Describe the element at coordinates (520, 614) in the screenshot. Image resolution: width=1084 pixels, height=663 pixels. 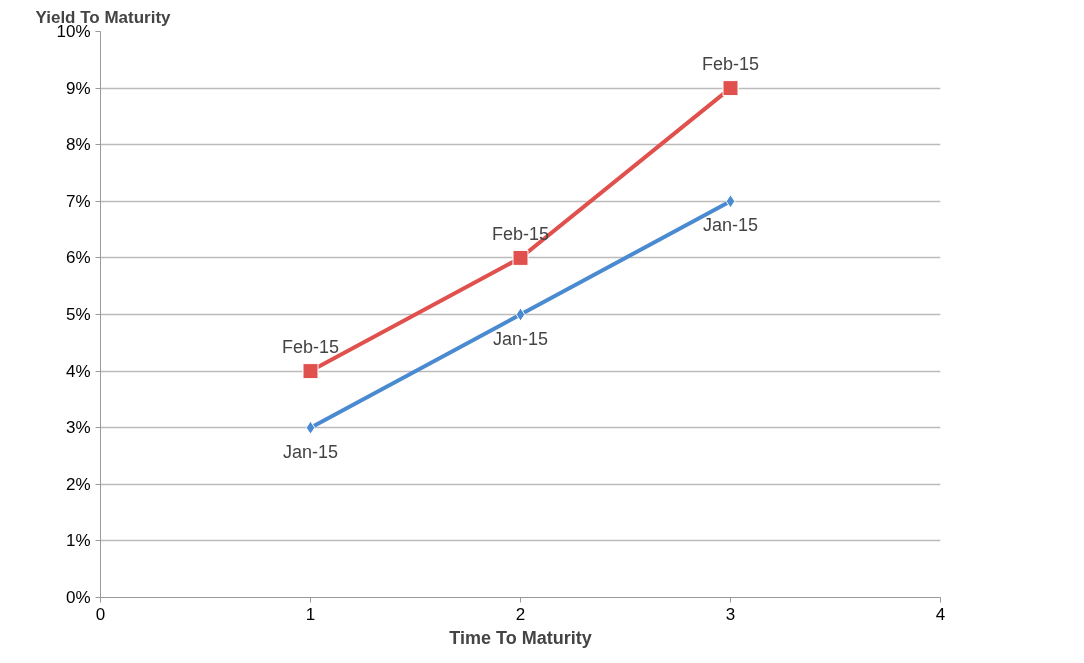
I see `x-tick-label: 2` at that location.